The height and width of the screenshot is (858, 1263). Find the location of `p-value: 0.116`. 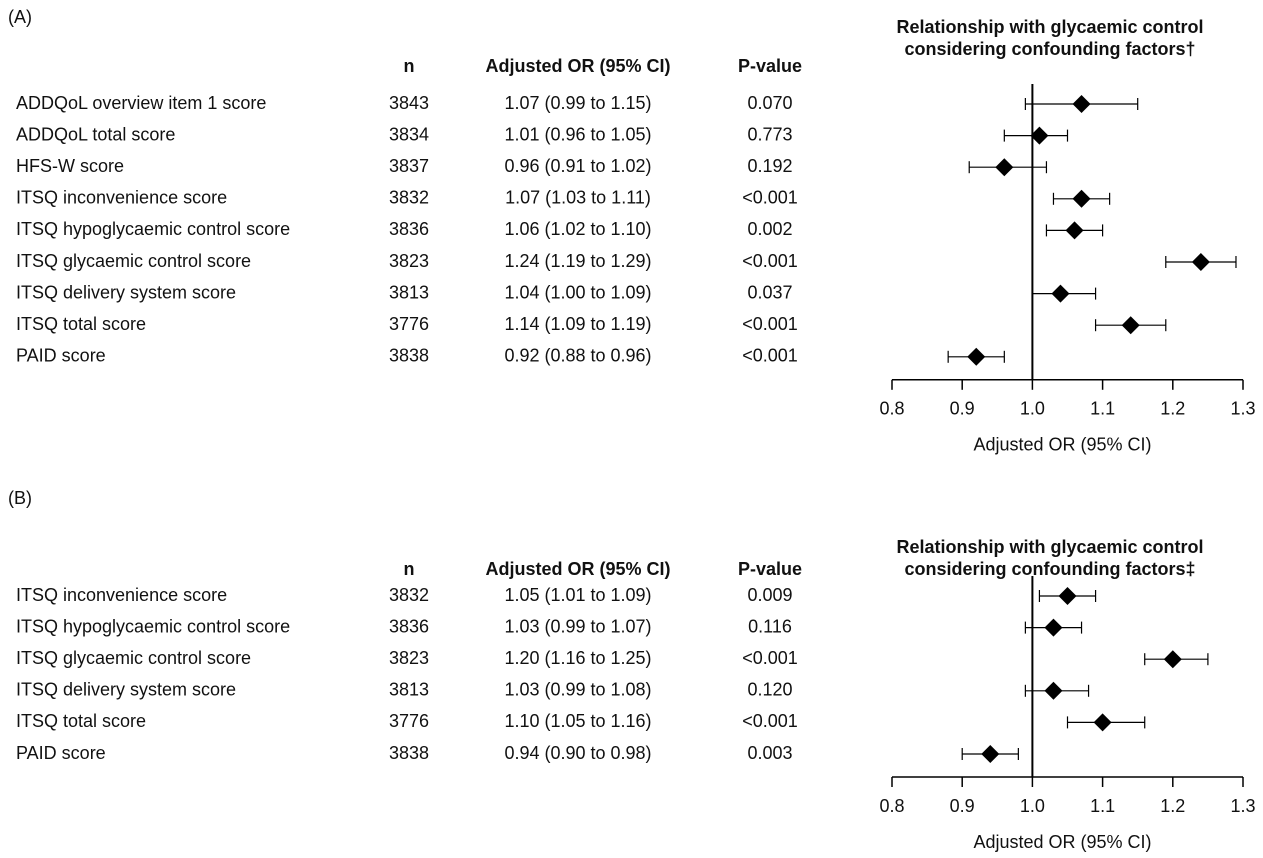

p-value: 0.116 is located at coordinates (770, 626).